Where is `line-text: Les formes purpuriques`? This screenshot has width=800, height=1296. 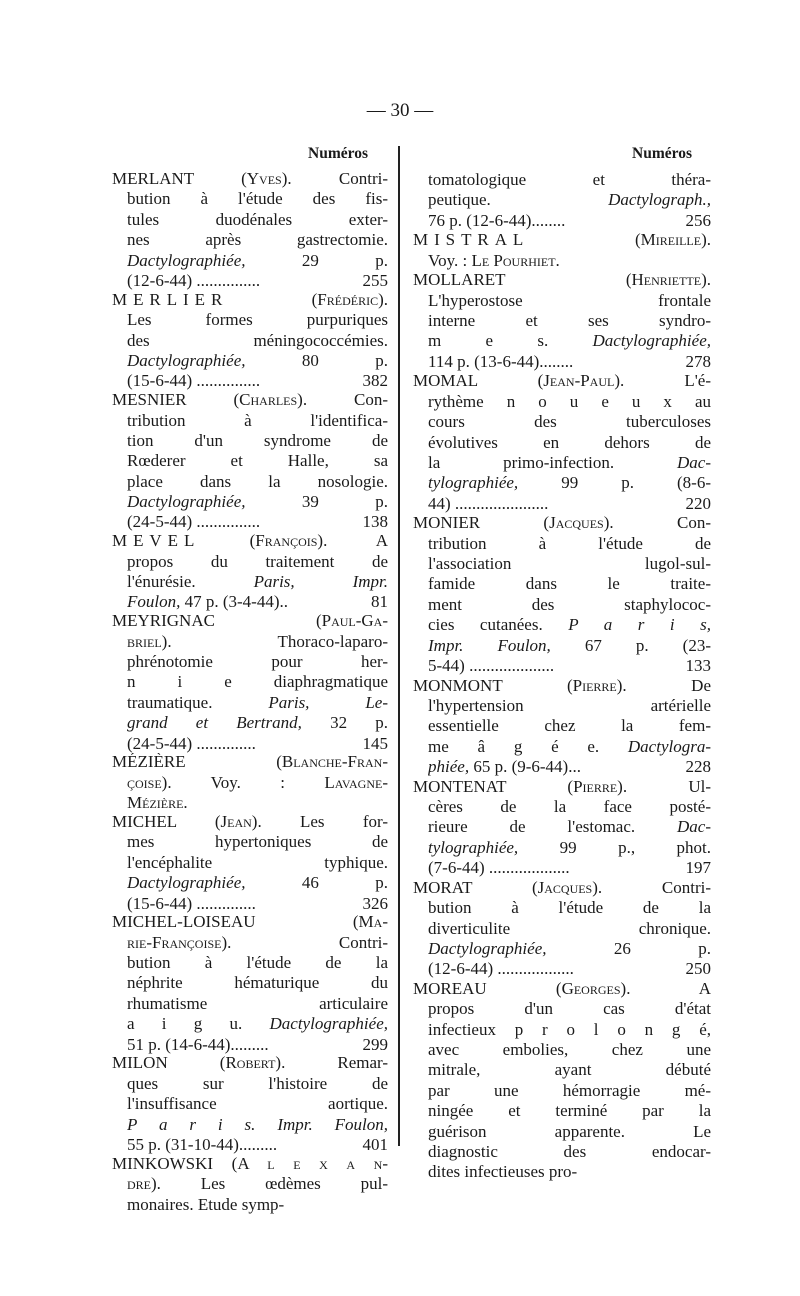
line-text: Les formes purpuriques is located at coordinates (257, 321).